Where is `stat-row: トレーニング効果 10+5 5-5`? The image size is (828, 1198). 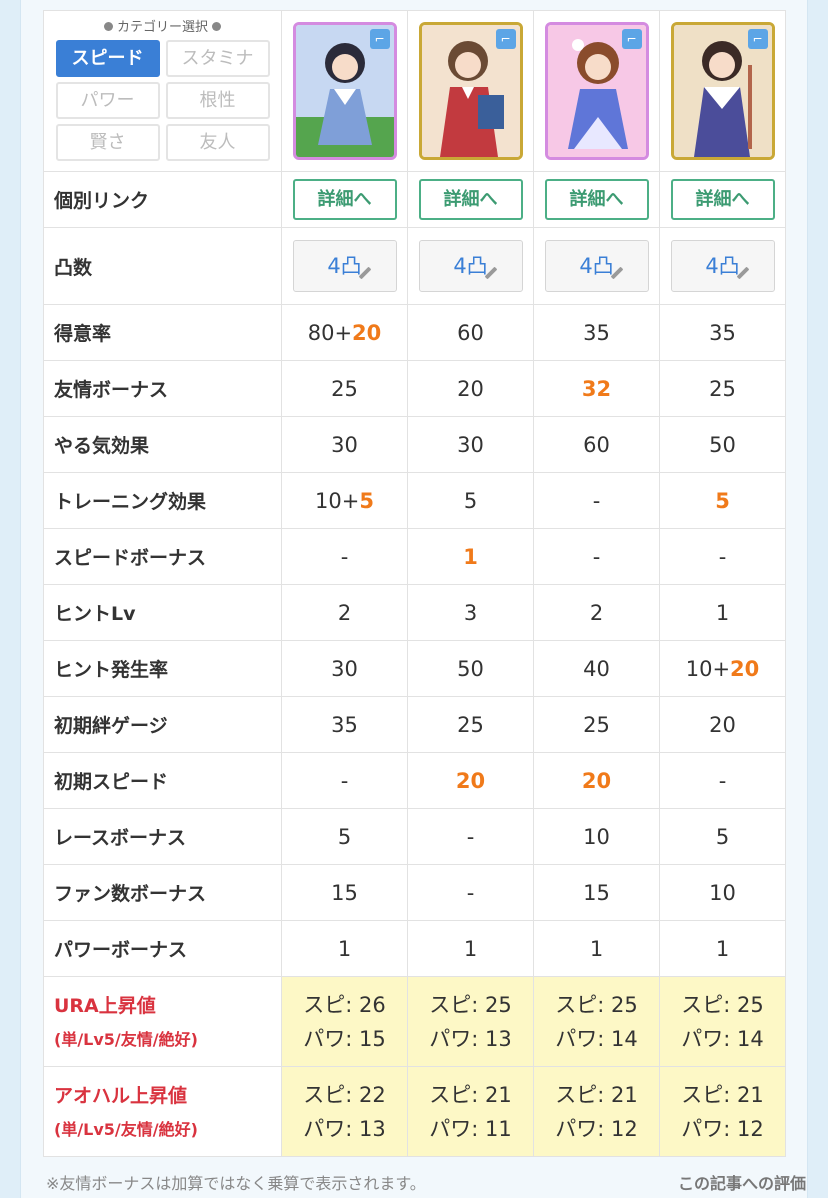 stat-row: トレーニング効果 10+5 5-5 is located at coordinates (414, 500).